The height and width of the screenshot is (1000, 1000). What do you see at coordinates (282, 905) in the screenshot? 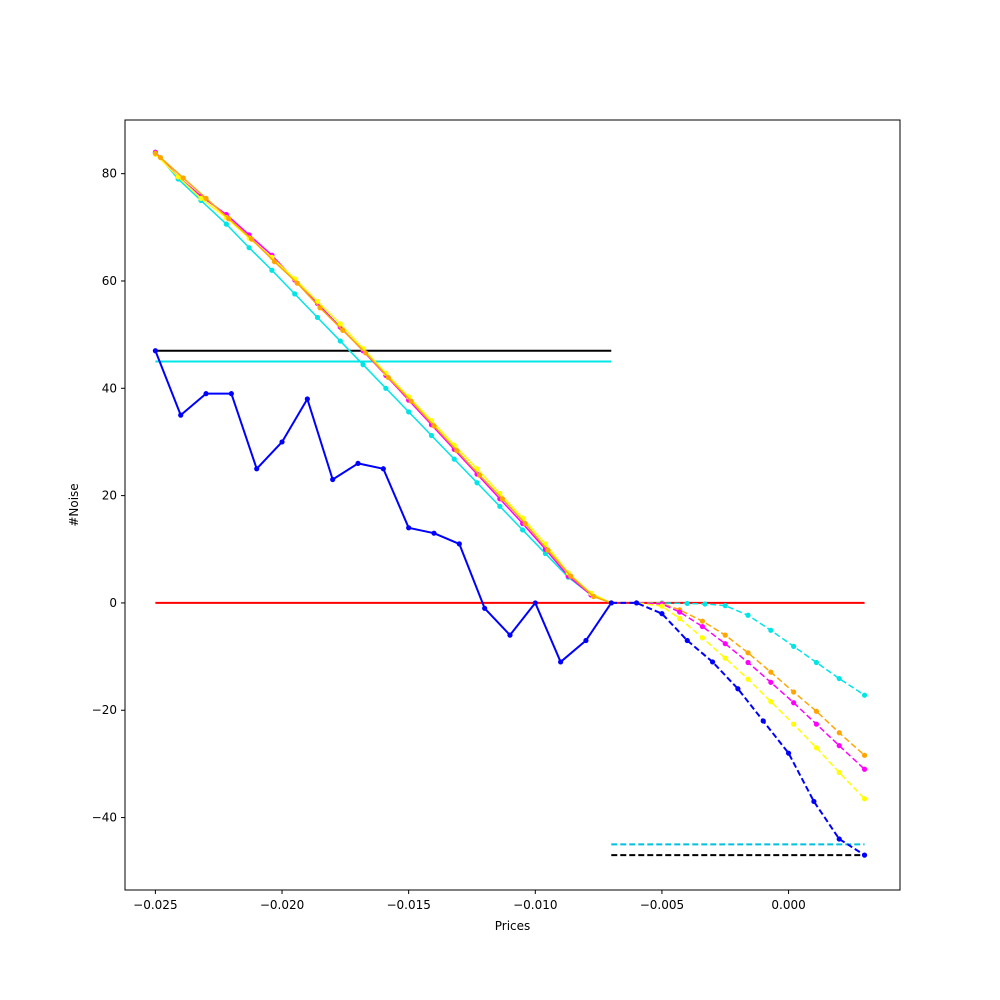
I see `x-tick-label: −0.020` at bounding box center [282, 905].